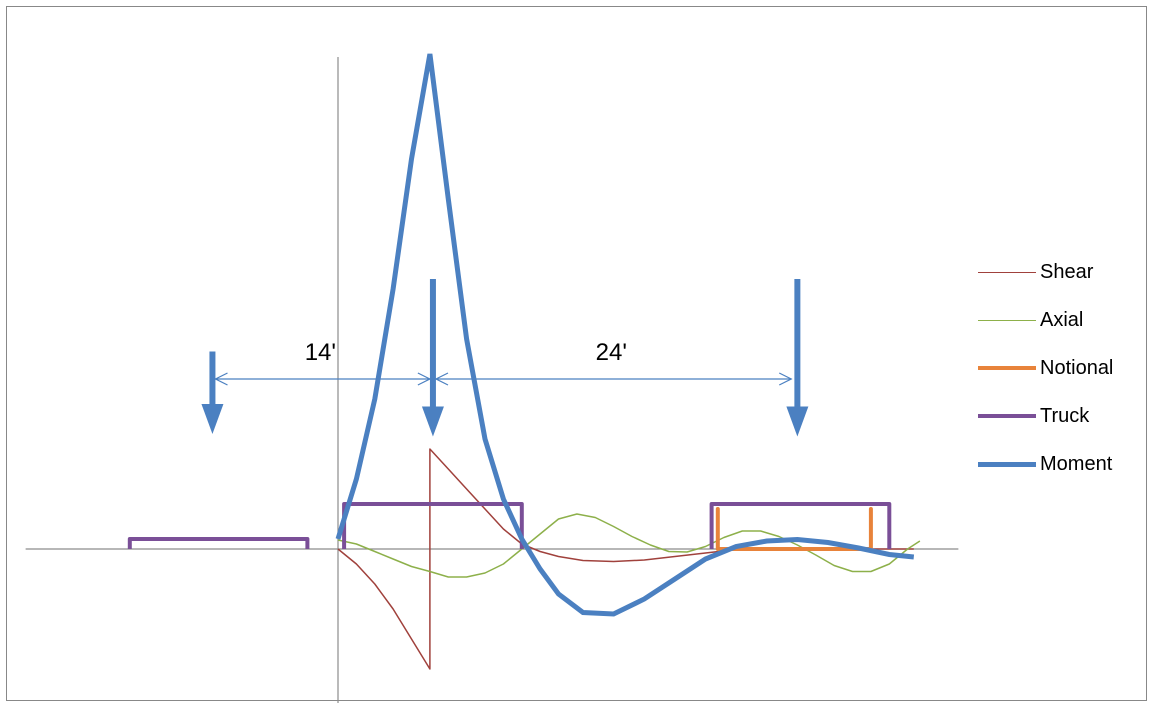 Image resolution: width=1151 pixels, height=707 pixels. I want to click on legend-swatch-axial, so click(1007, 320).